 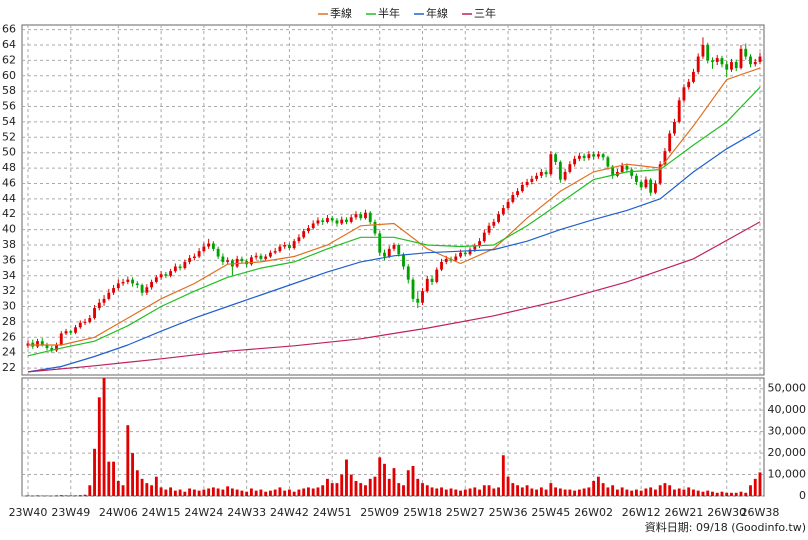 What do you see at coordinates (9, 90) in the screenshot?
I see `y-tick-label: 58` at bounding box center [9, 90].